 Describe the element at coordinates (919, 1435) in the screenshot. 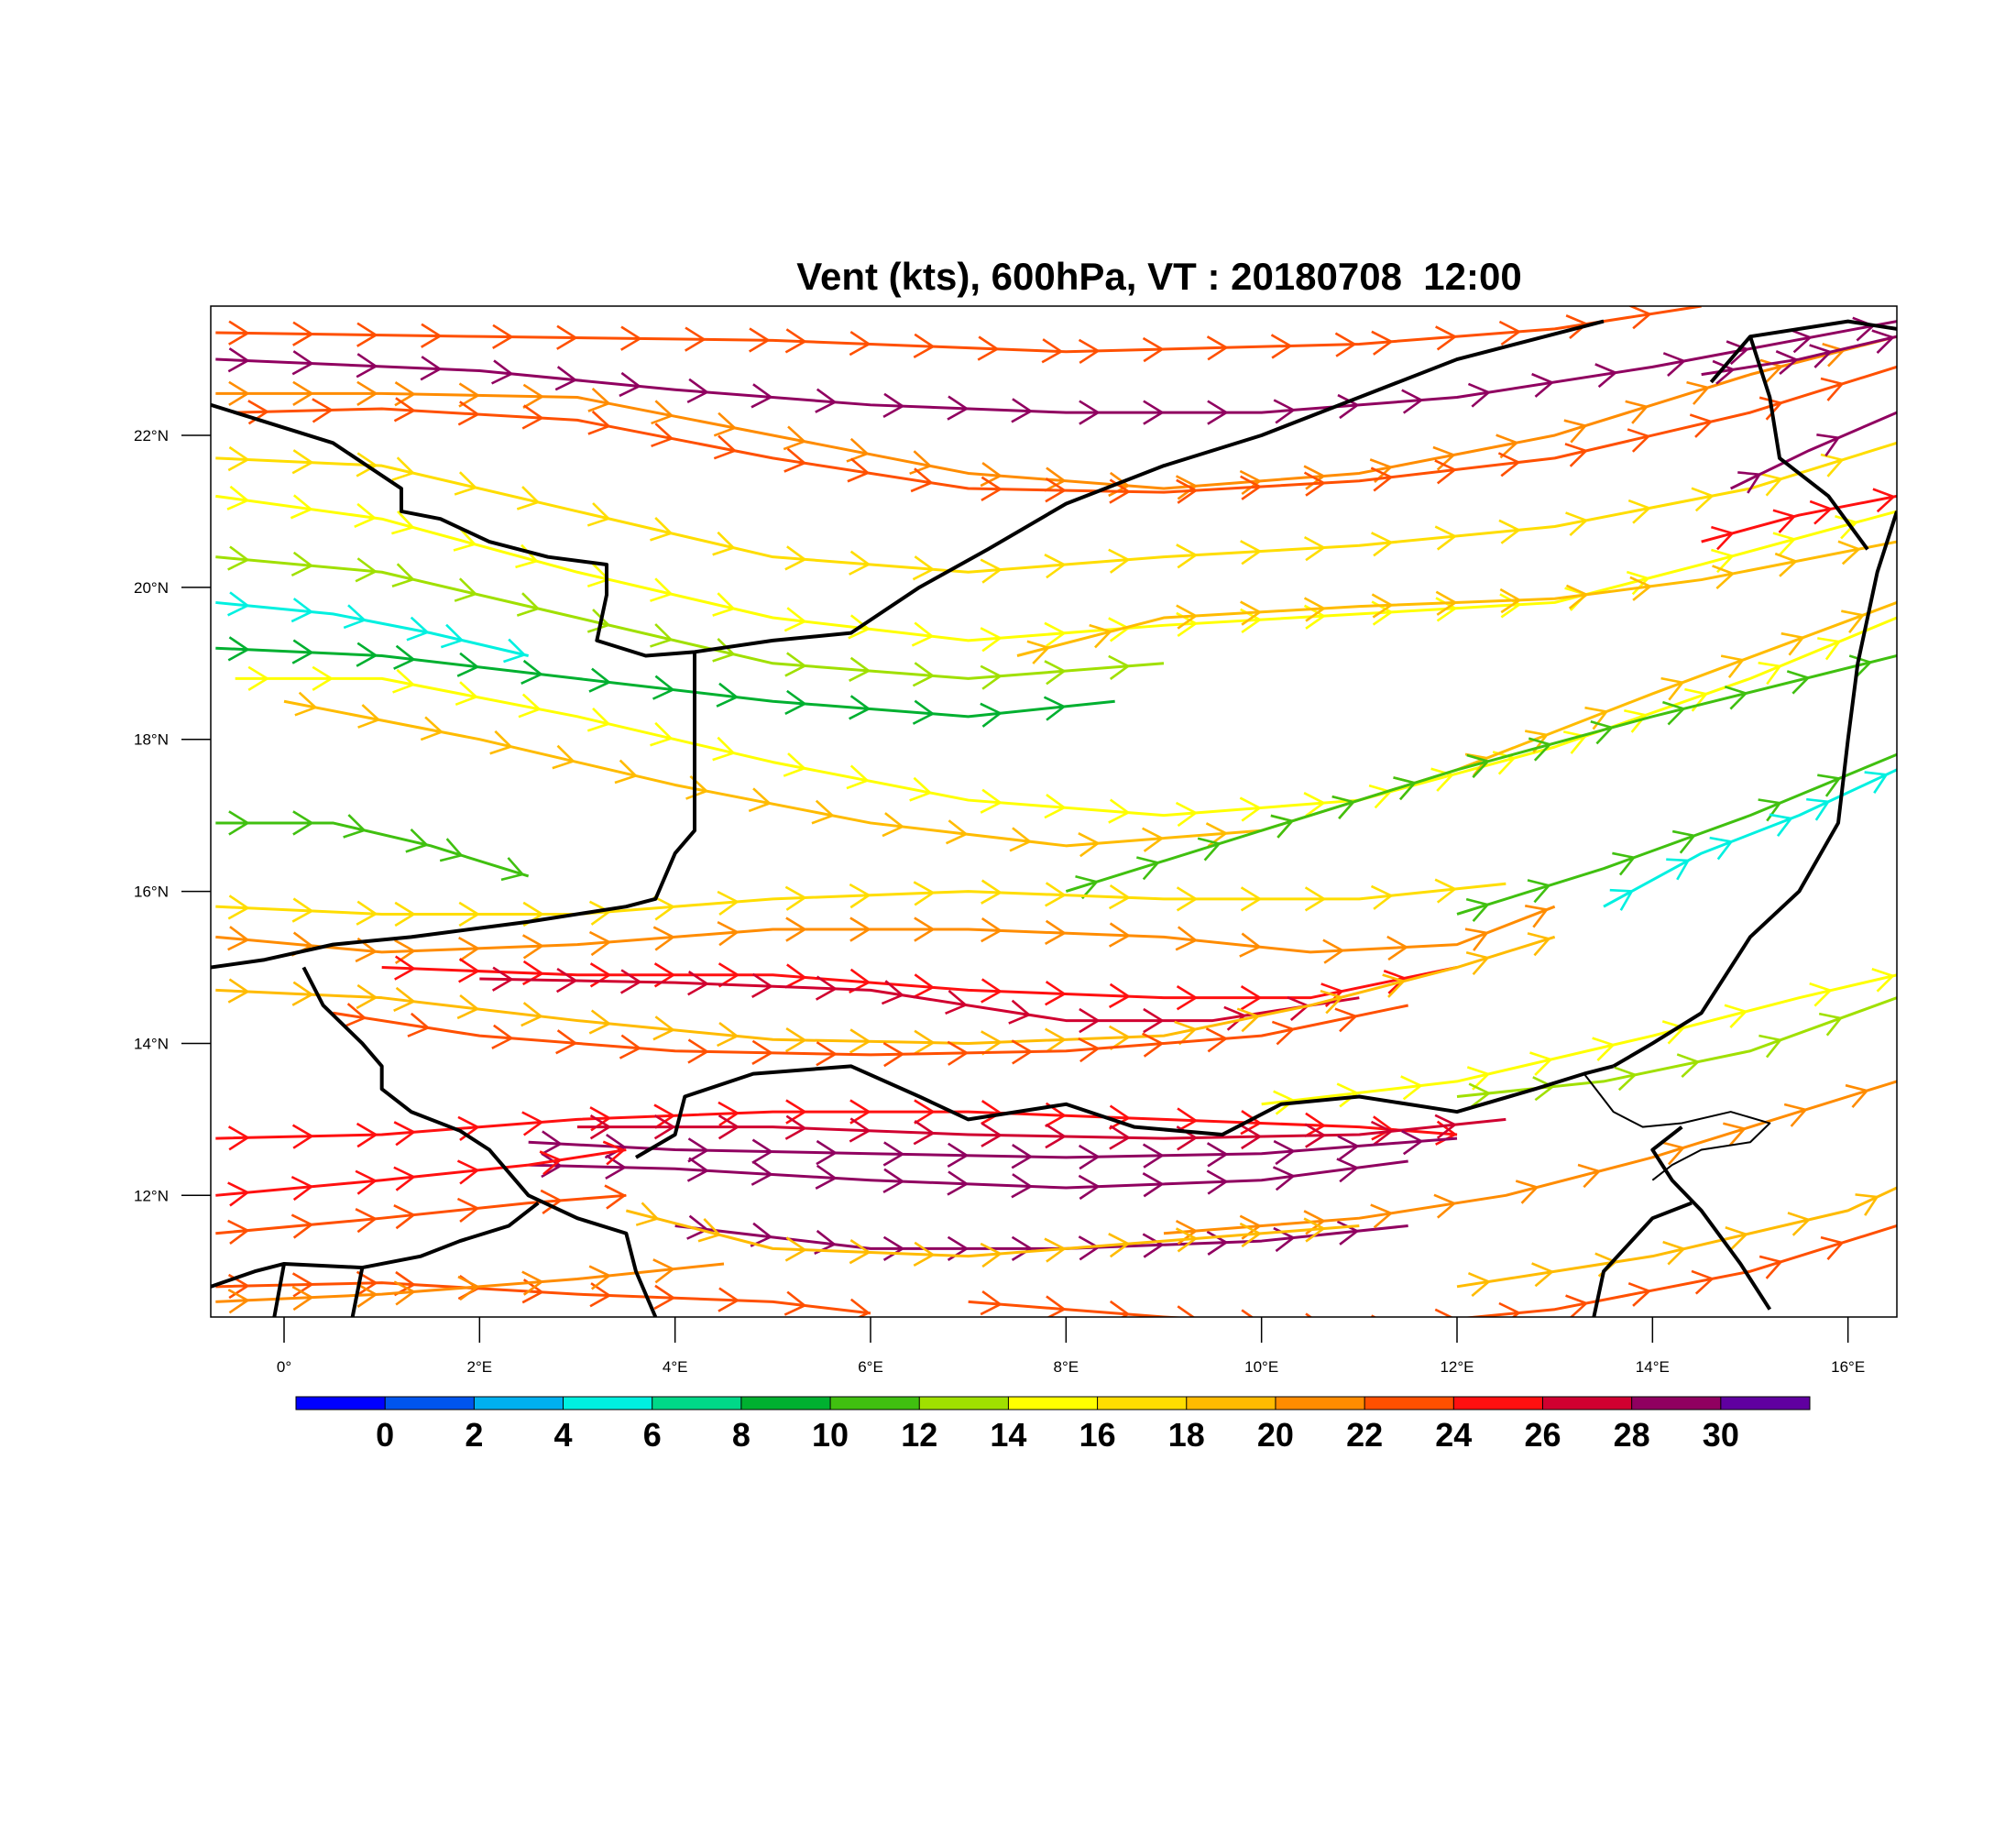

I see `colorbar-label: 12` at that location.